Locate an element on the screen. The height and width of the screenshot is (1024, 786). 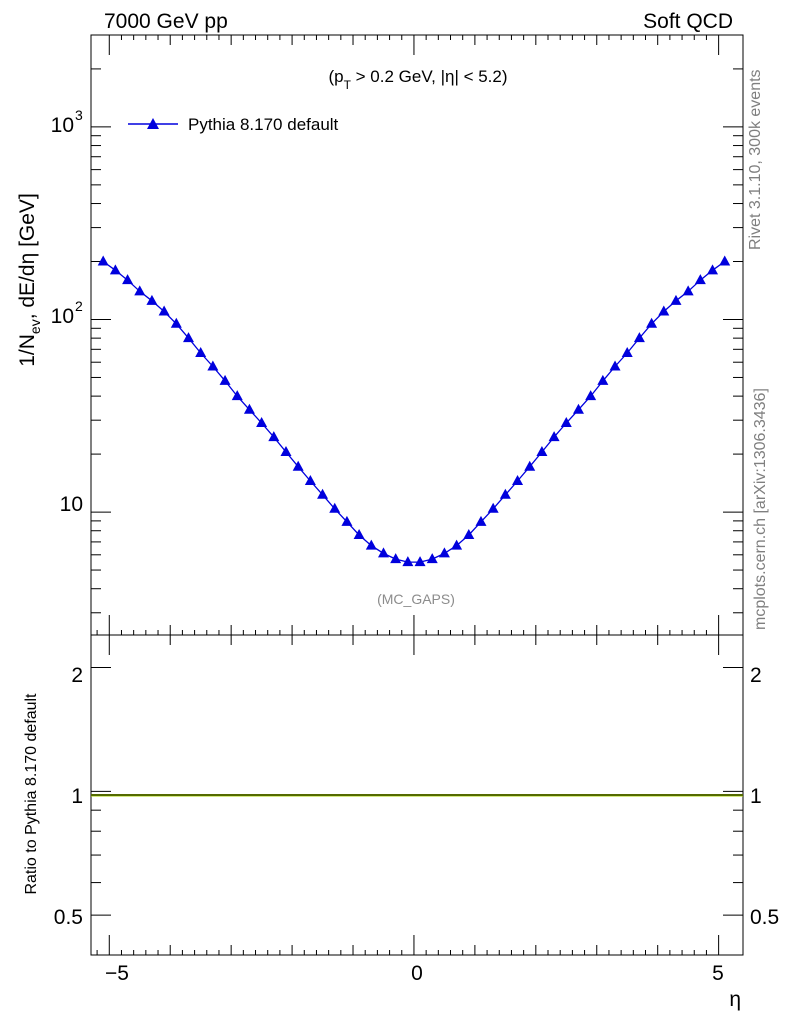
header-left: 7000 GeV pp is located at coordinates (166, 21).